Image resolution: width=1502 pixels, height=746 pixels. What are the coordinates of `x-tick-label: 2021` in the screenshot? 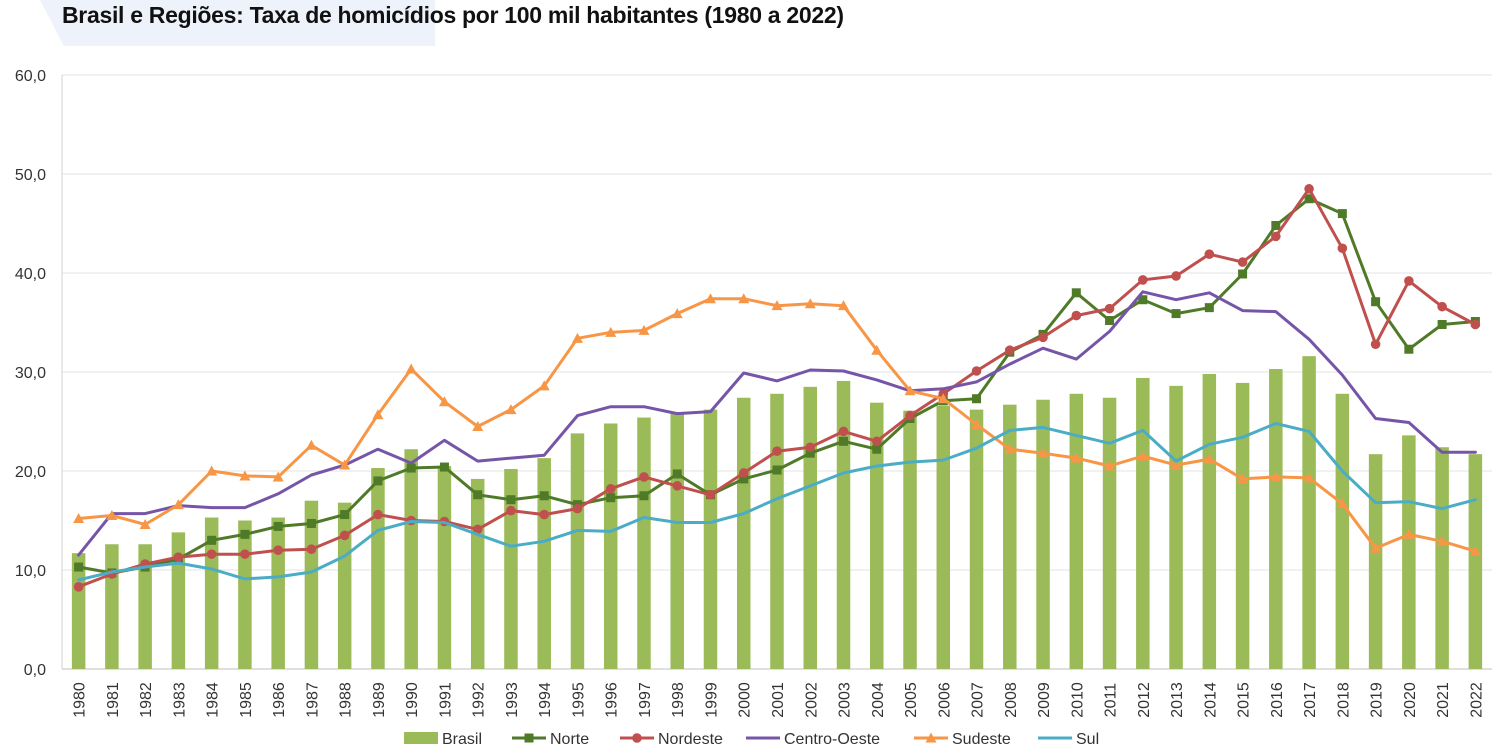 It's located at (1443, 700).